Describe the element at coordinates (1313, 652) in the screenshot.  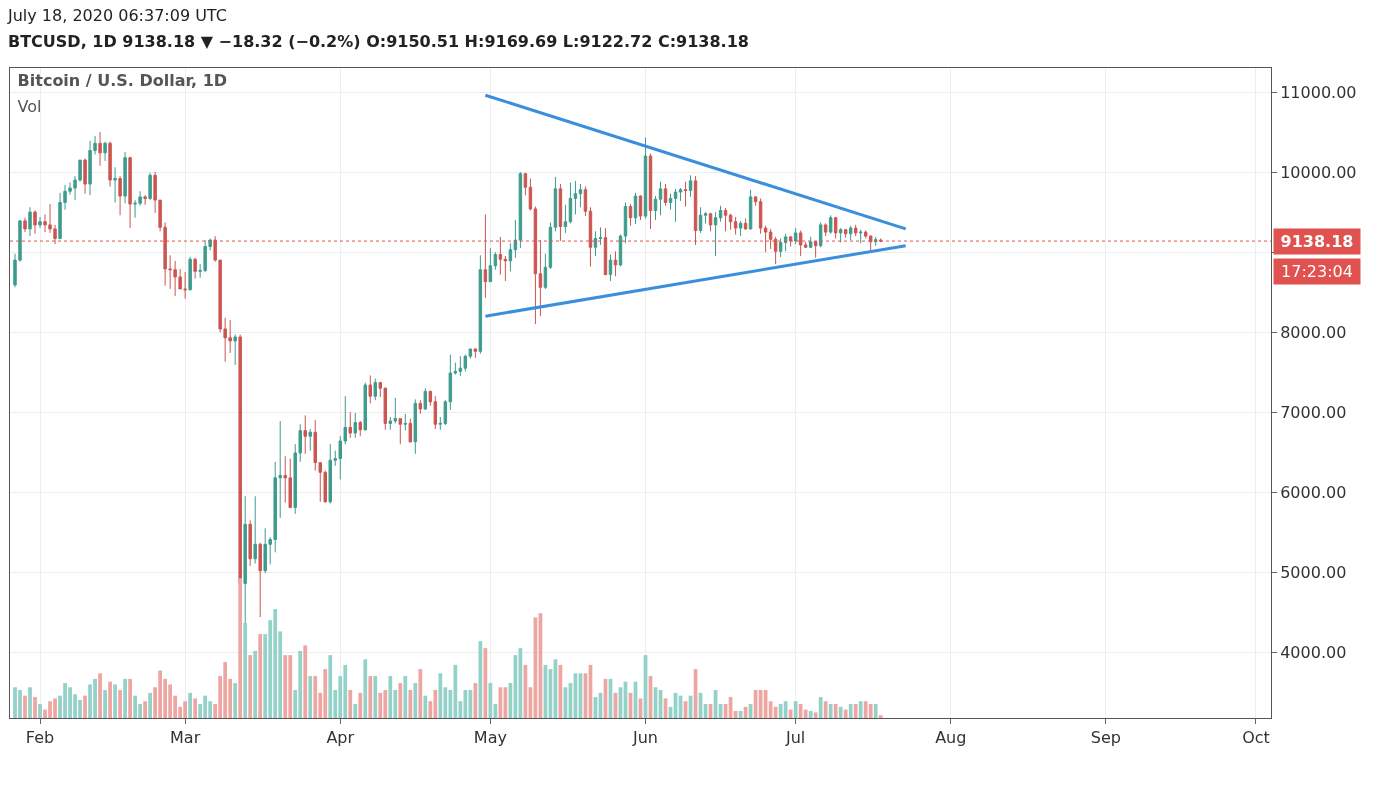
I see `y-tick-label: 4000.00` at that location.